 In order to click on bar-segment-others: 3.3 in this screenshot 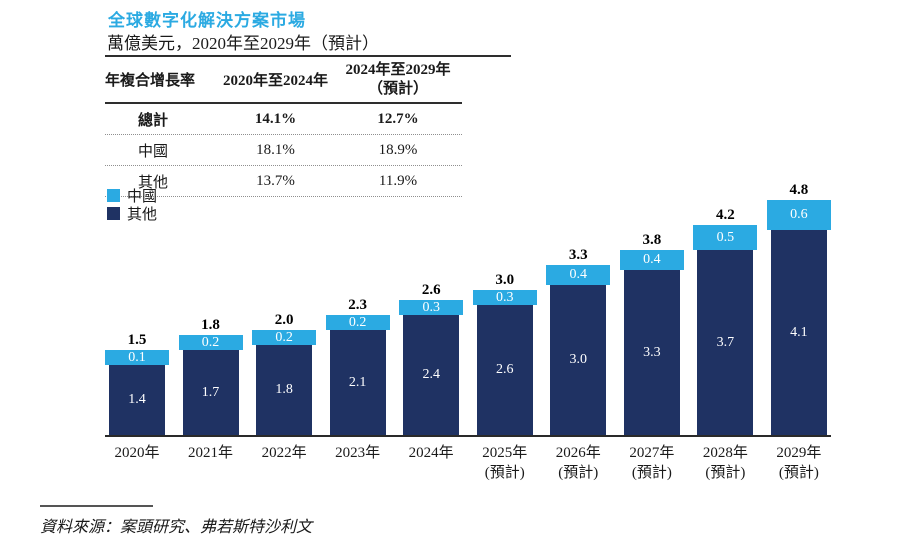, I will do `click(651, 352)`.